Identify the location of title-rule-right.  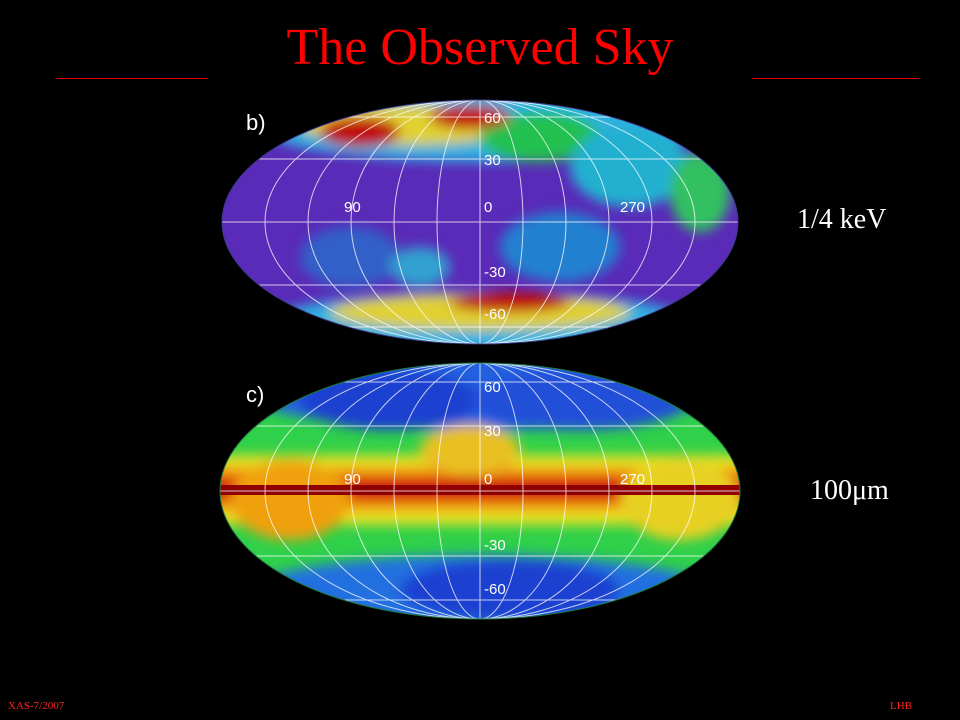
(836, 78).